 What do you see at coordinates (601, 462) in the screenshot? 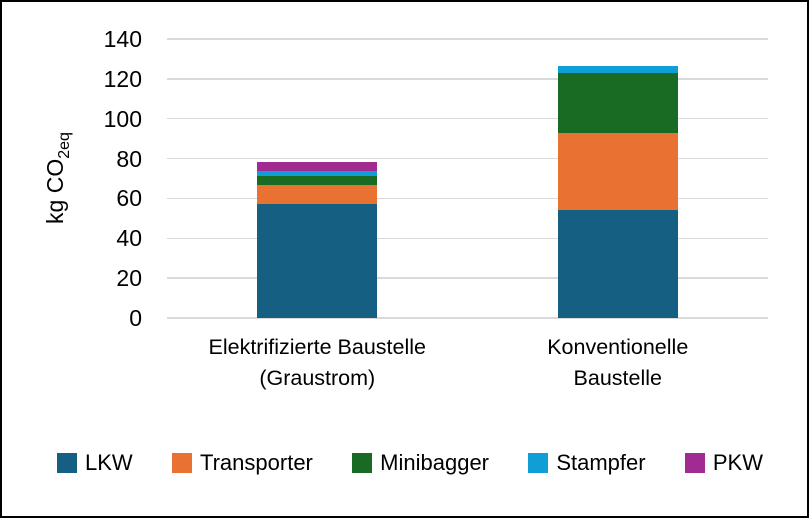
I see `legend-label: Stampfer` at bounding box center [601, 462].